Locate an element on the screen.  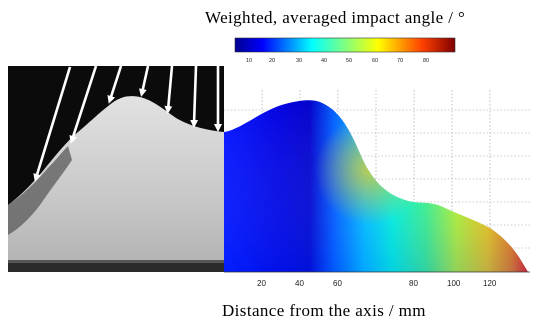
colorbar: 10 20 30 40 50 60 70 80 is located at coordinates (345, 50).